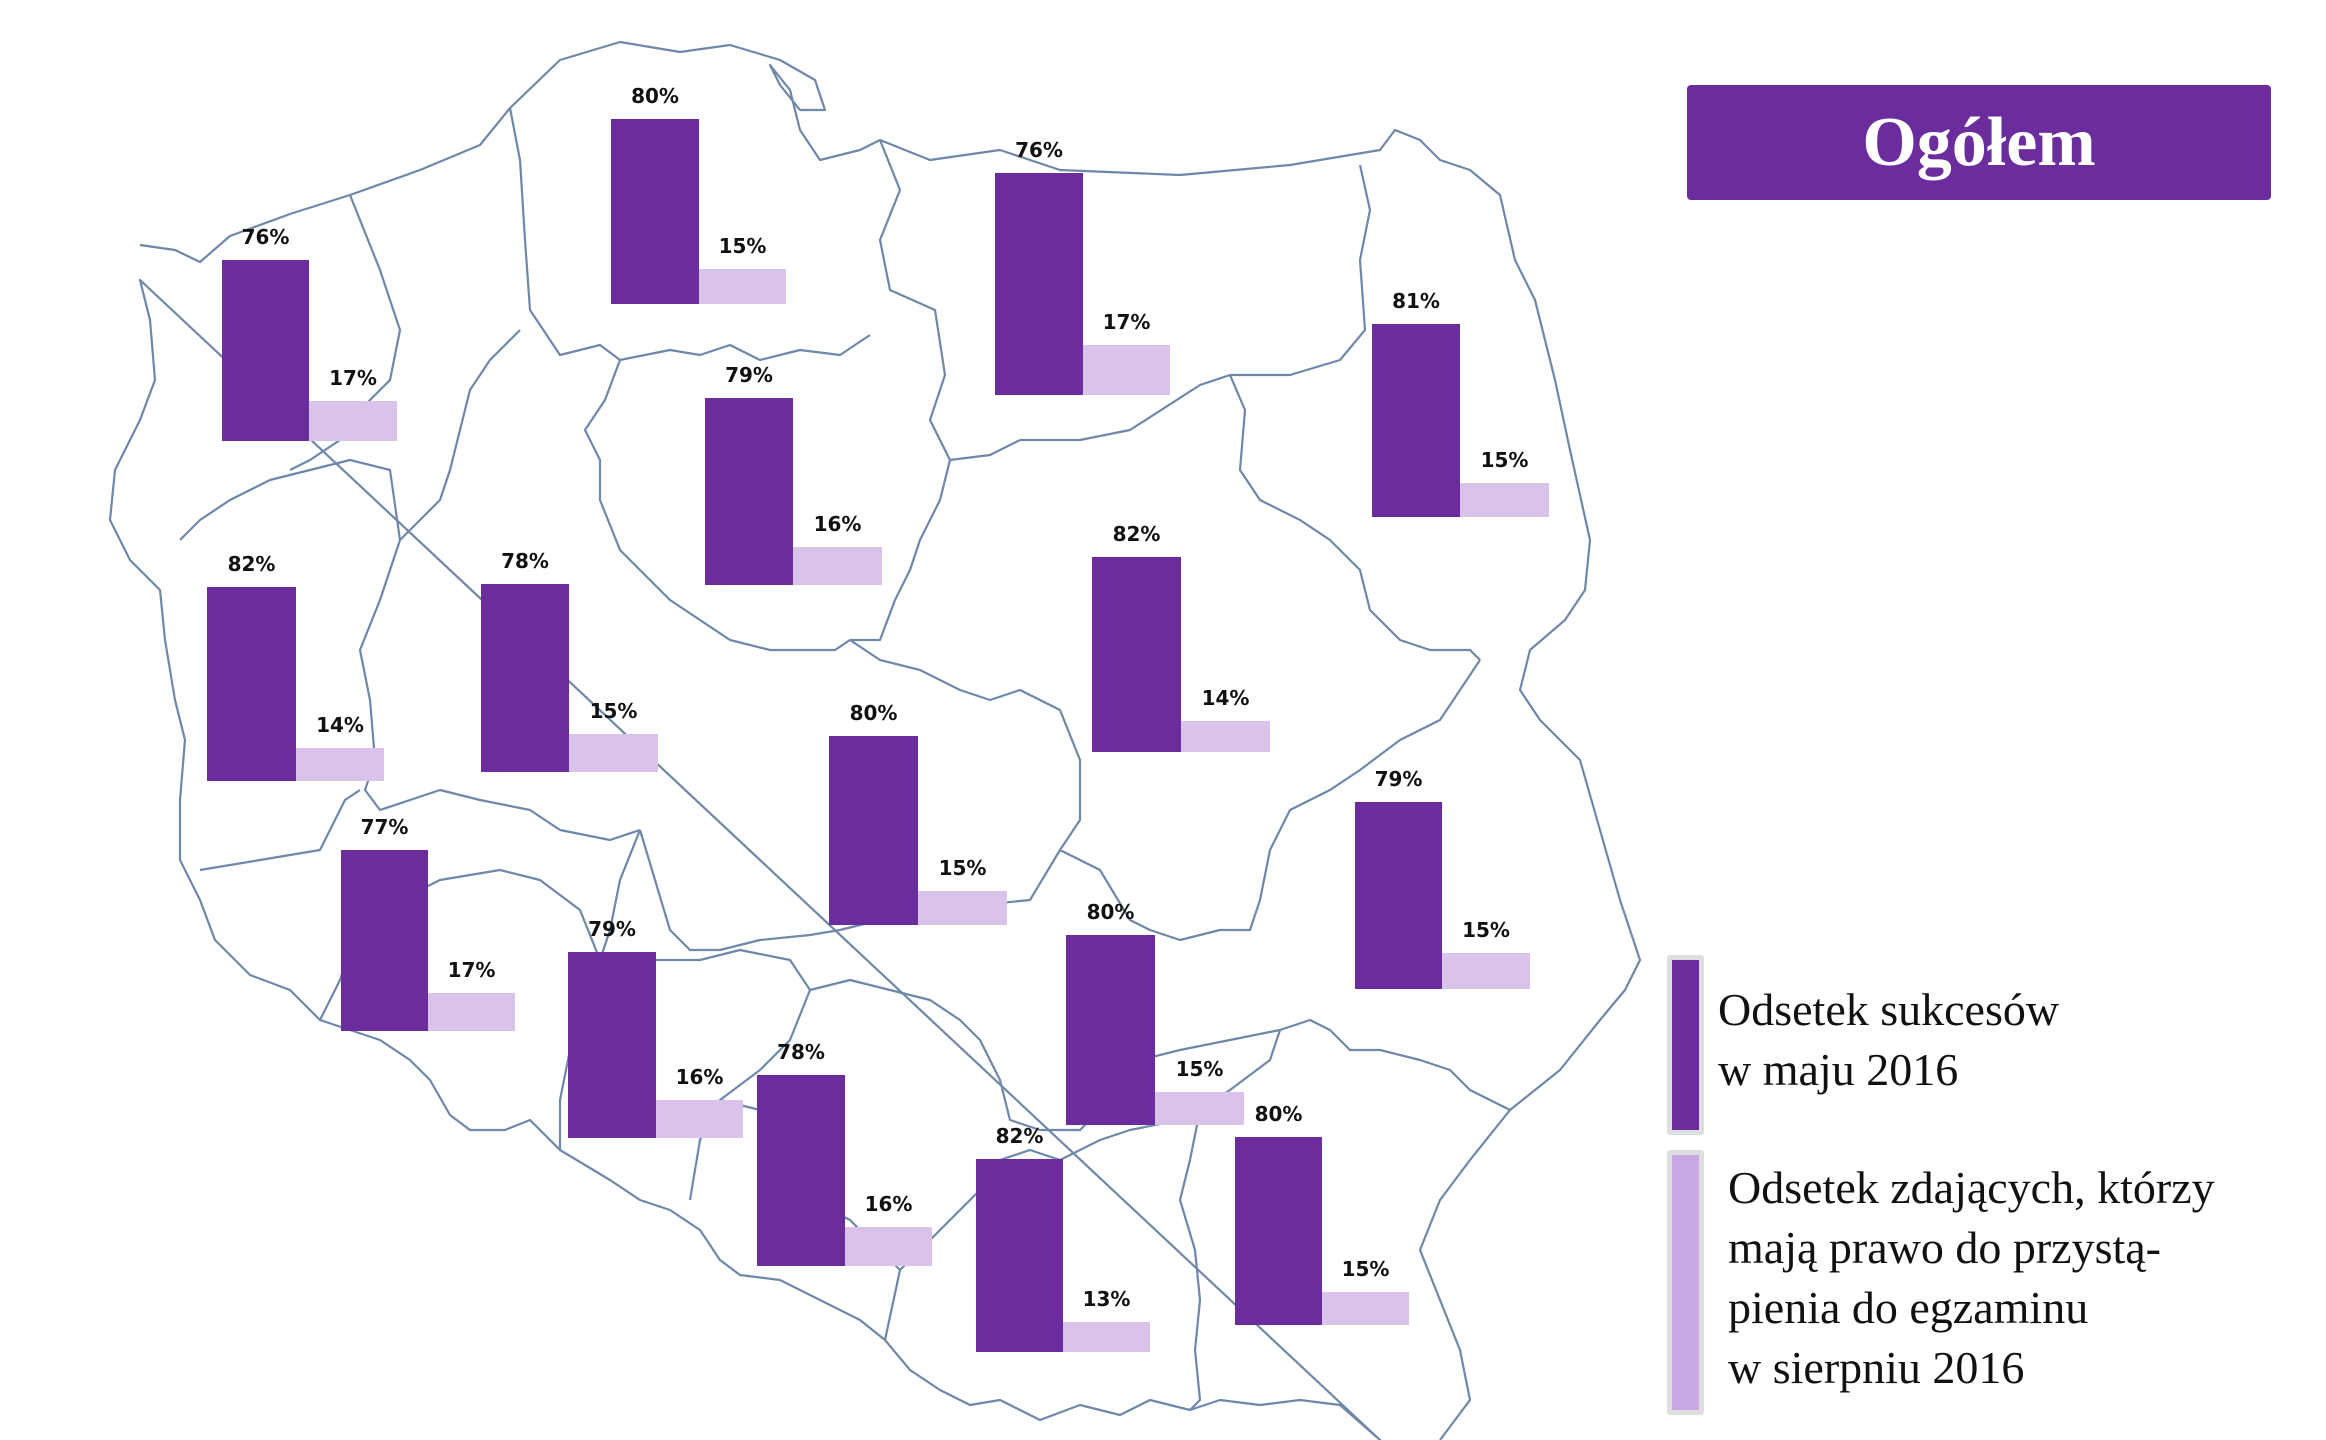  Describe the element at coordinates (525, 678) in the screenshot. I see `bar-may-wielkopolskie` at that location.